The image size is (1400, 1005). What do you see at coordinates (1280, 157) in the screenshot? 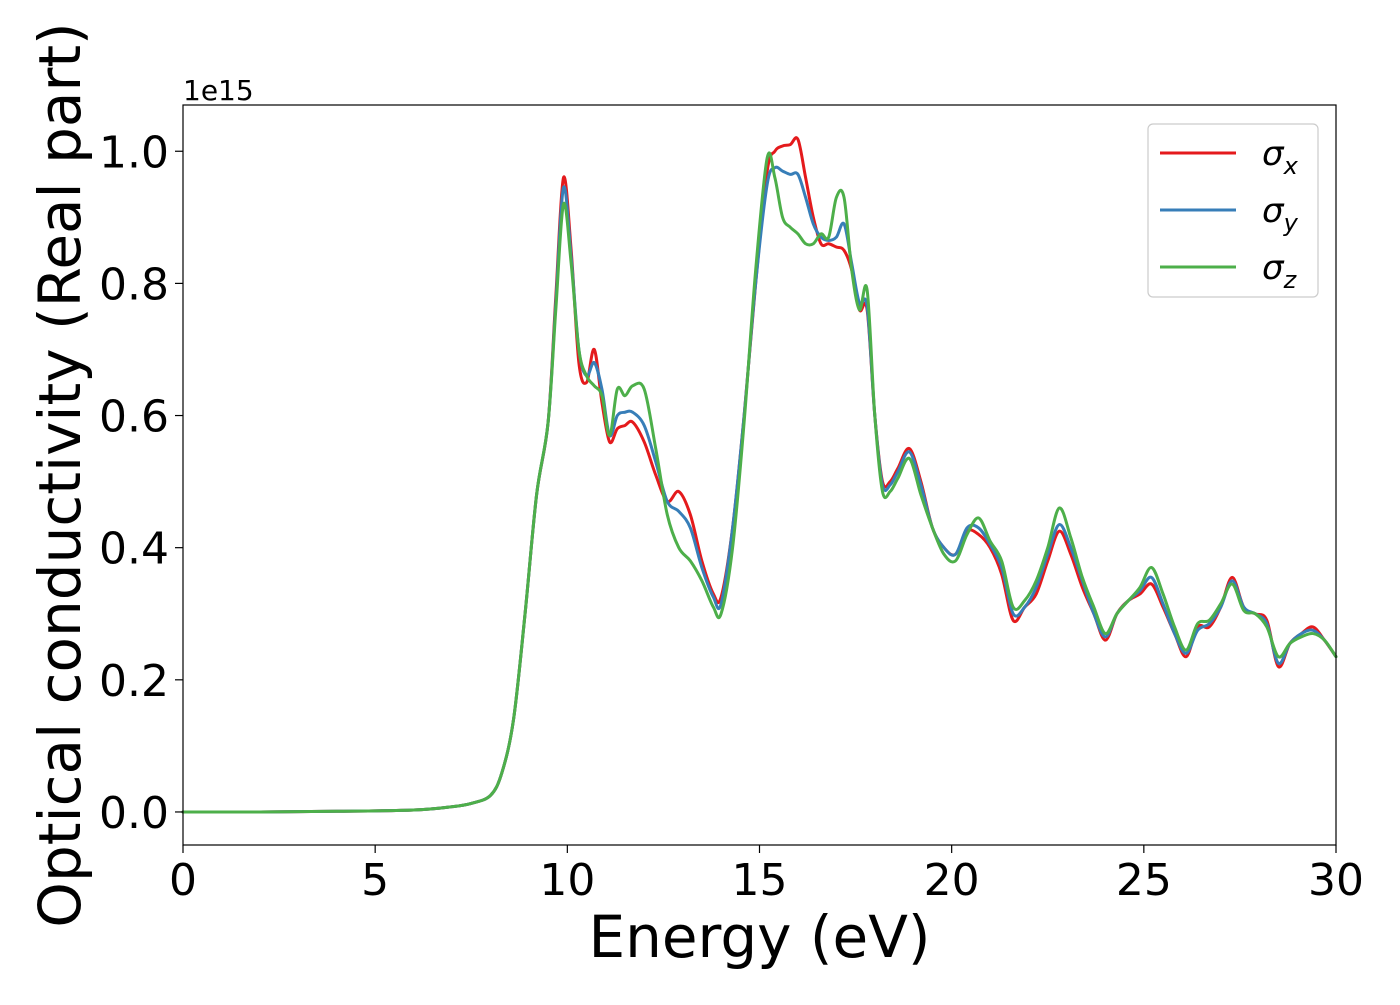
I see `legend-label-x: σx` at bounding box center [1280, 157].